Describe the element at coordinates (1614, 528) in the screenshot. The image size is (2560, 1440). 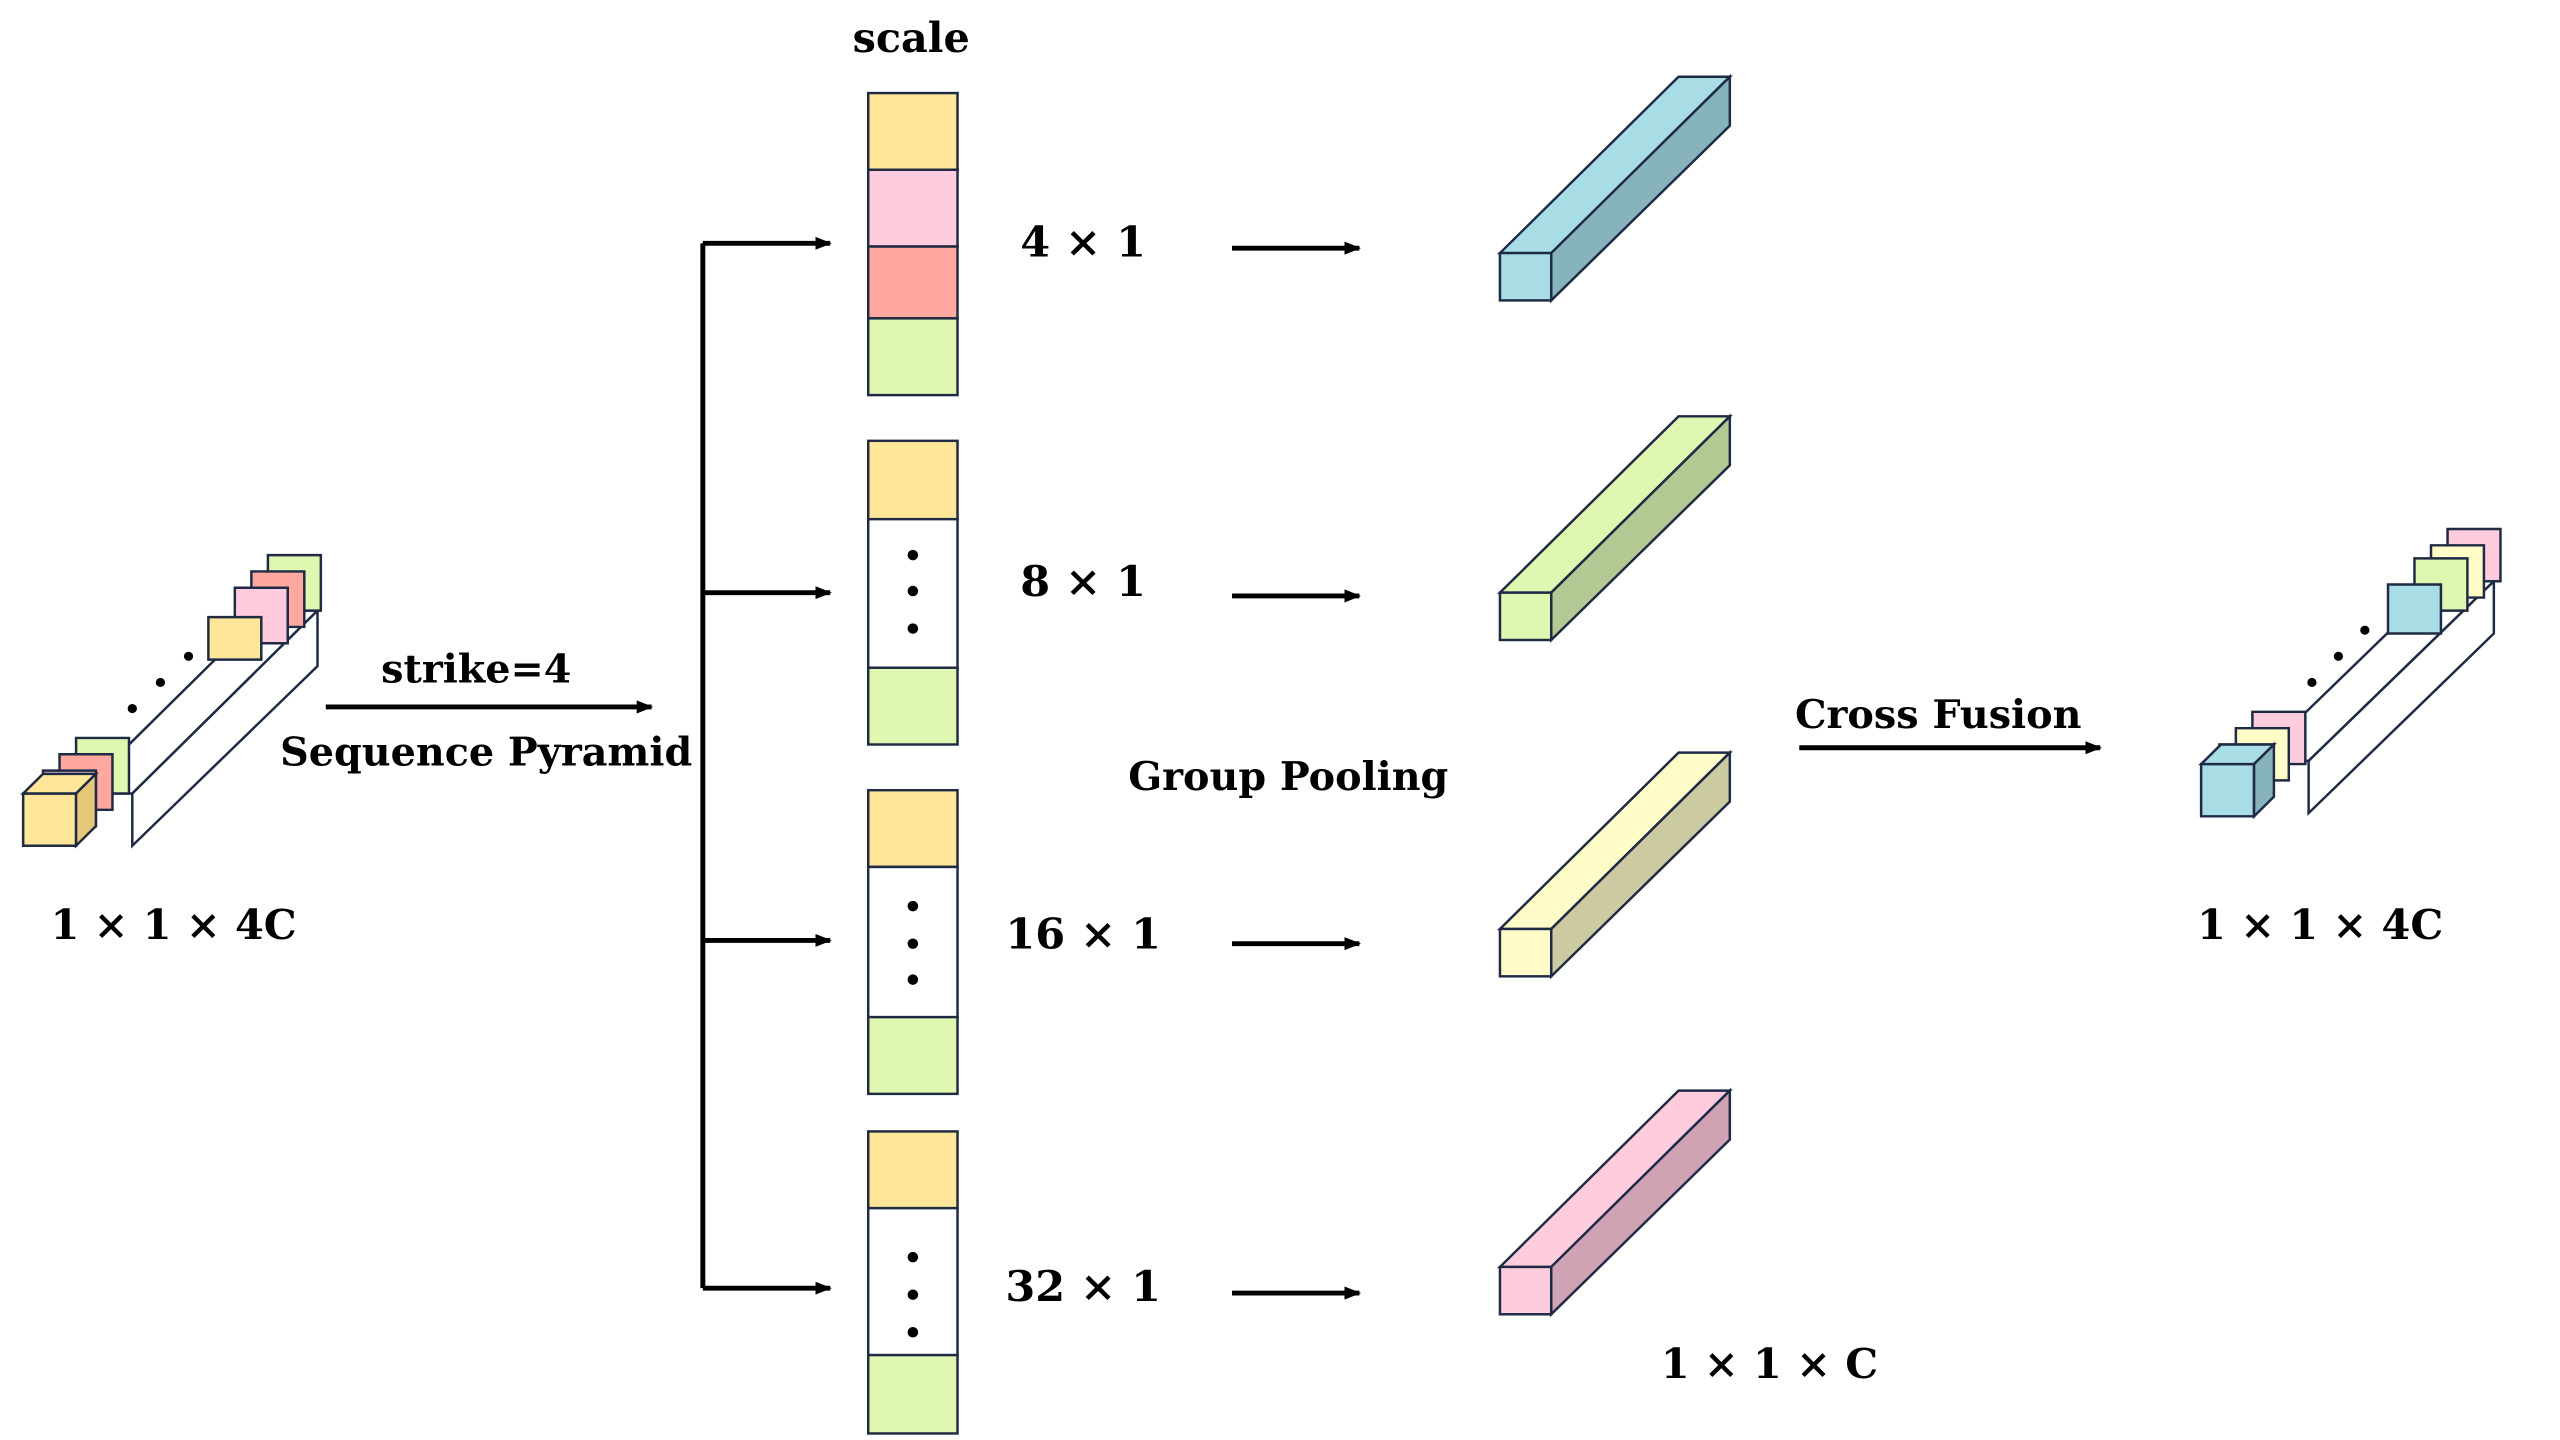
I see `pooled-bar-green` at that location.